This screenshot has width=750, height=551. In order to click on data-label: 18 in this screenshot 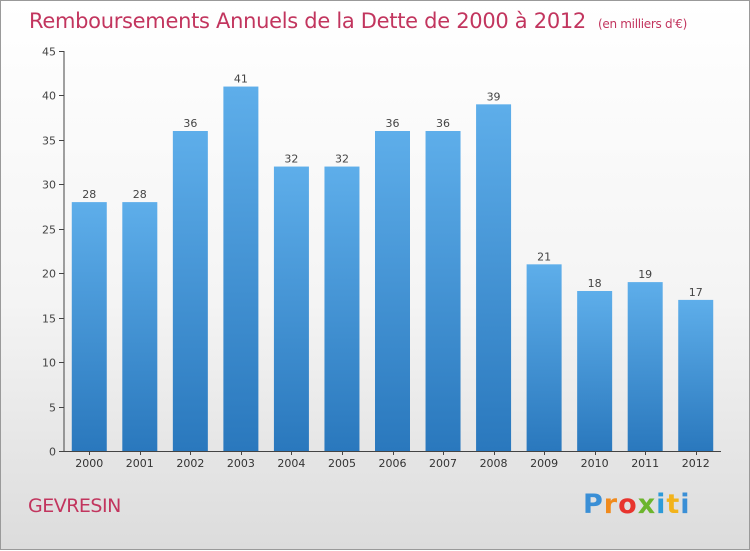, I will do `click(595, 283)`.